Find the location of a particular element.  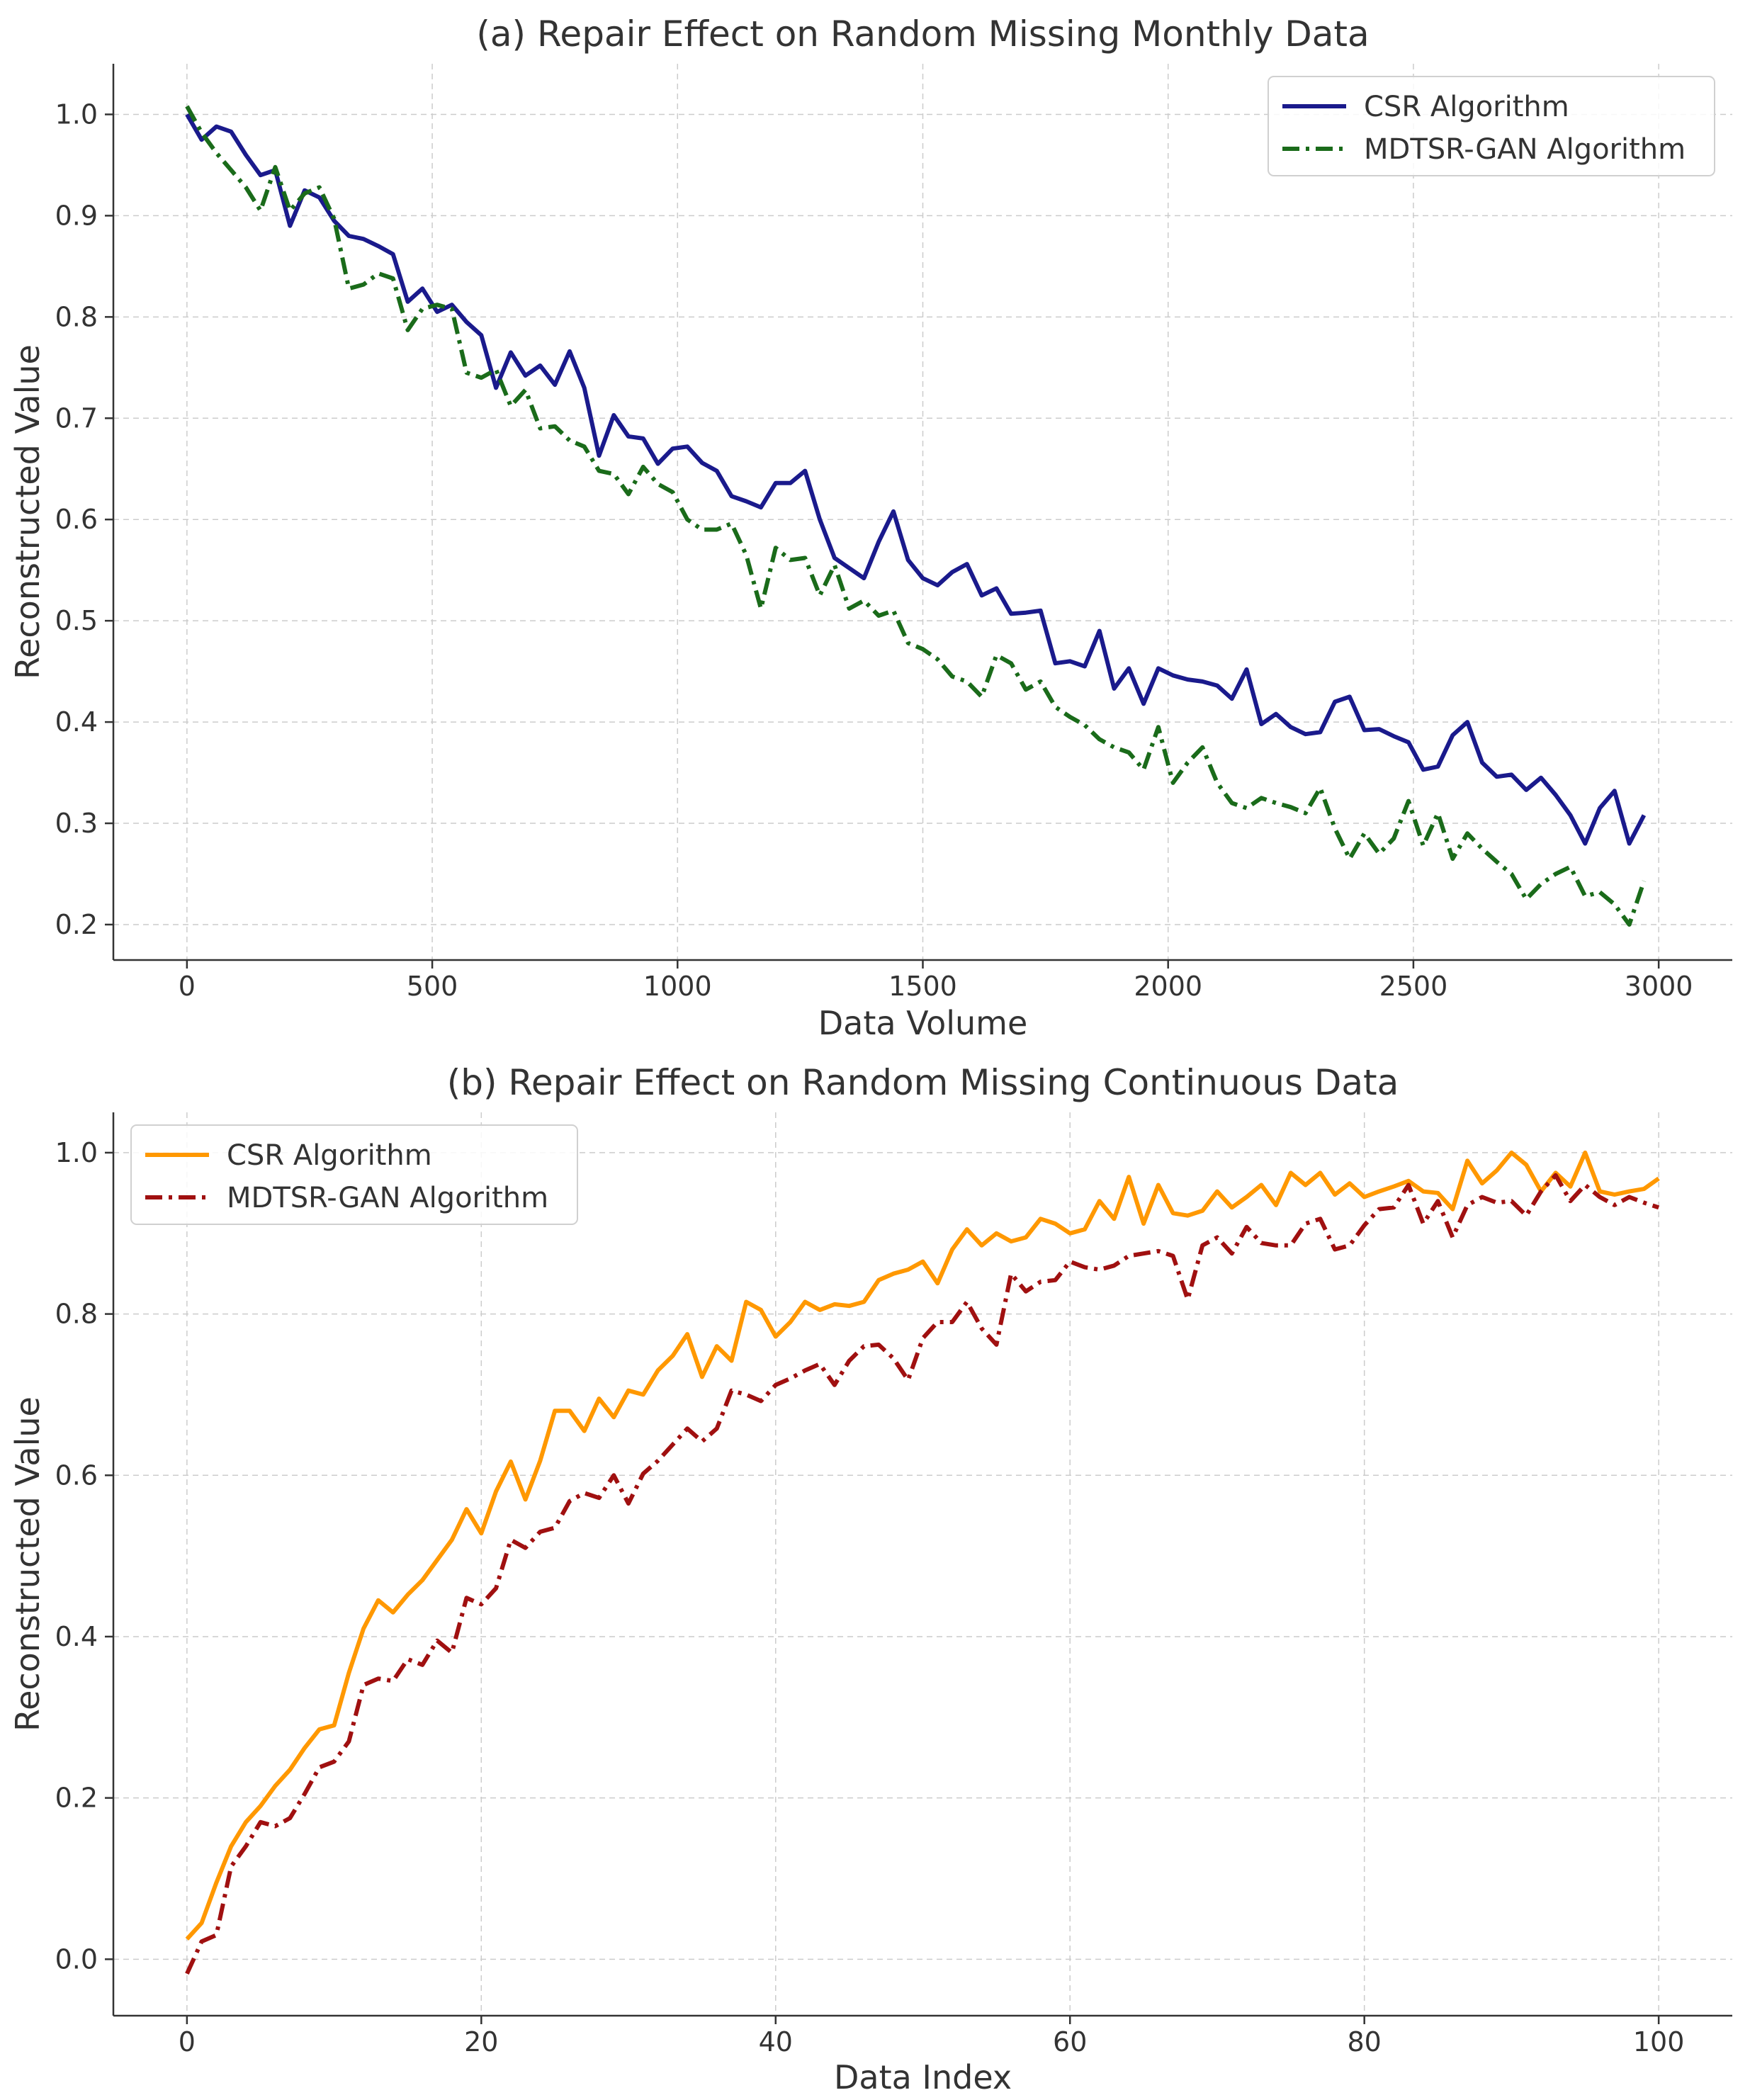

x-tick-label: 100 is located at coordinates (1659, 2041).